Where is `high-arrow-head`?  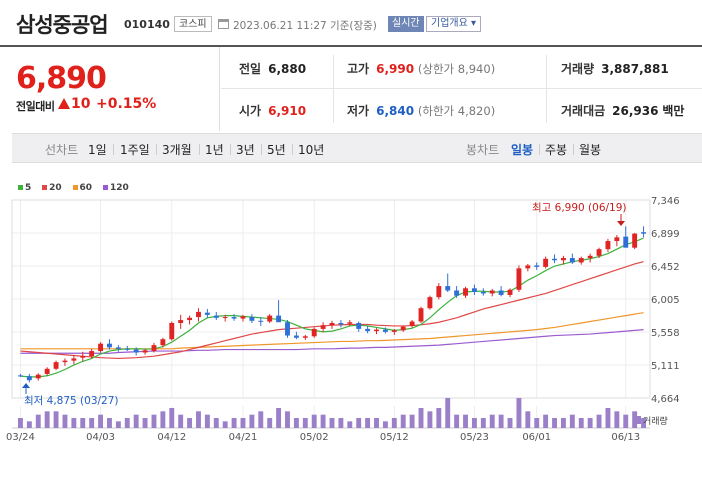 high-arrow-head is located at coordinates (621, 223).